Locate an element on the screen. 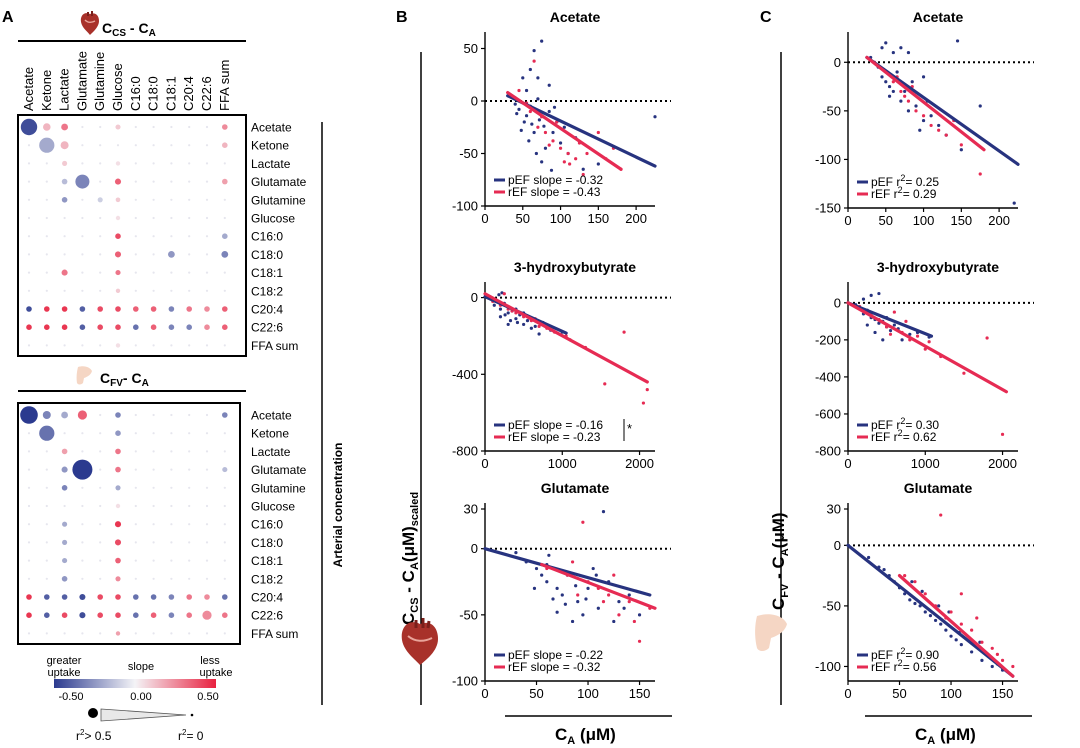 The height and width of the screenshot is (748, 1080). legend-uptake-left: uptake is located at coordinates (63, 673).